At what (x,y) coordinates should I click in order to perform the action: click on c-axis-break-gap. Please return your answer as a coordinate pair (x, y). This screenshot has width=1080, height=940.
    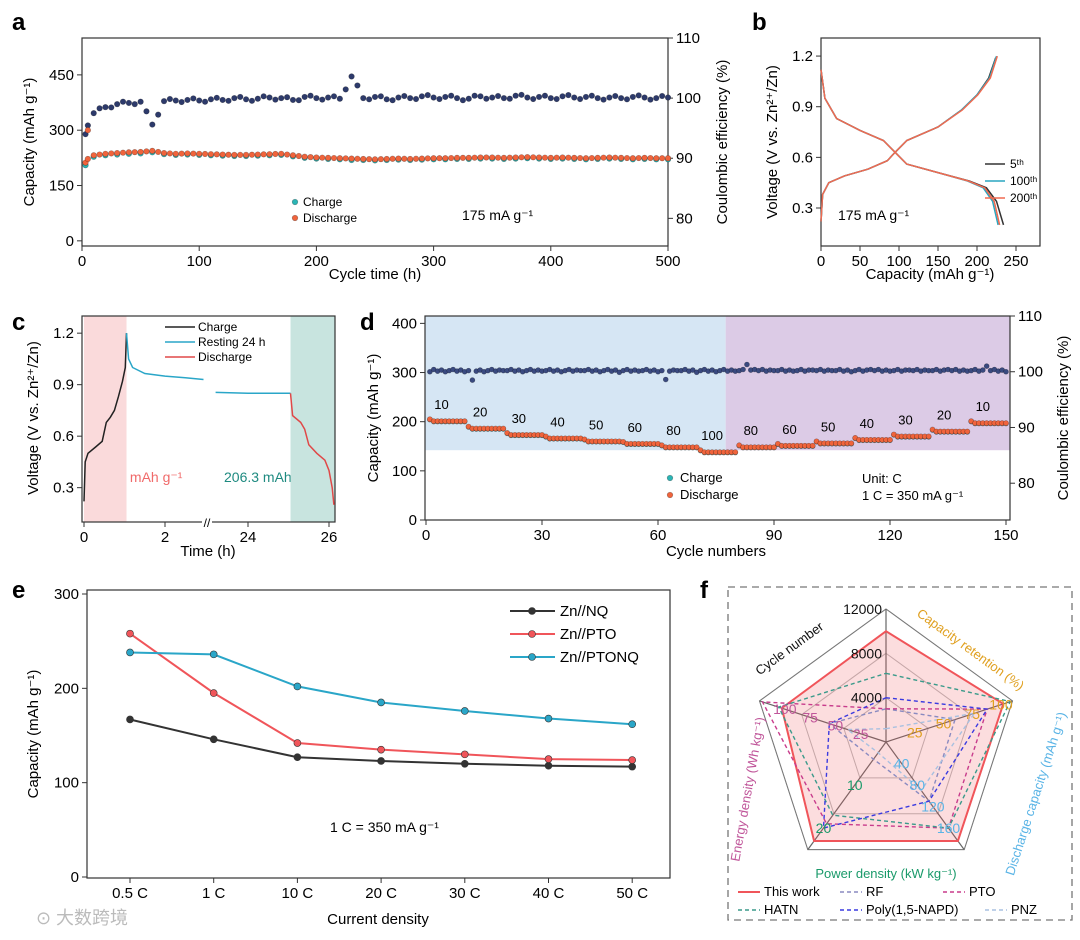
    Looking at the image, I should click on (207, 522).